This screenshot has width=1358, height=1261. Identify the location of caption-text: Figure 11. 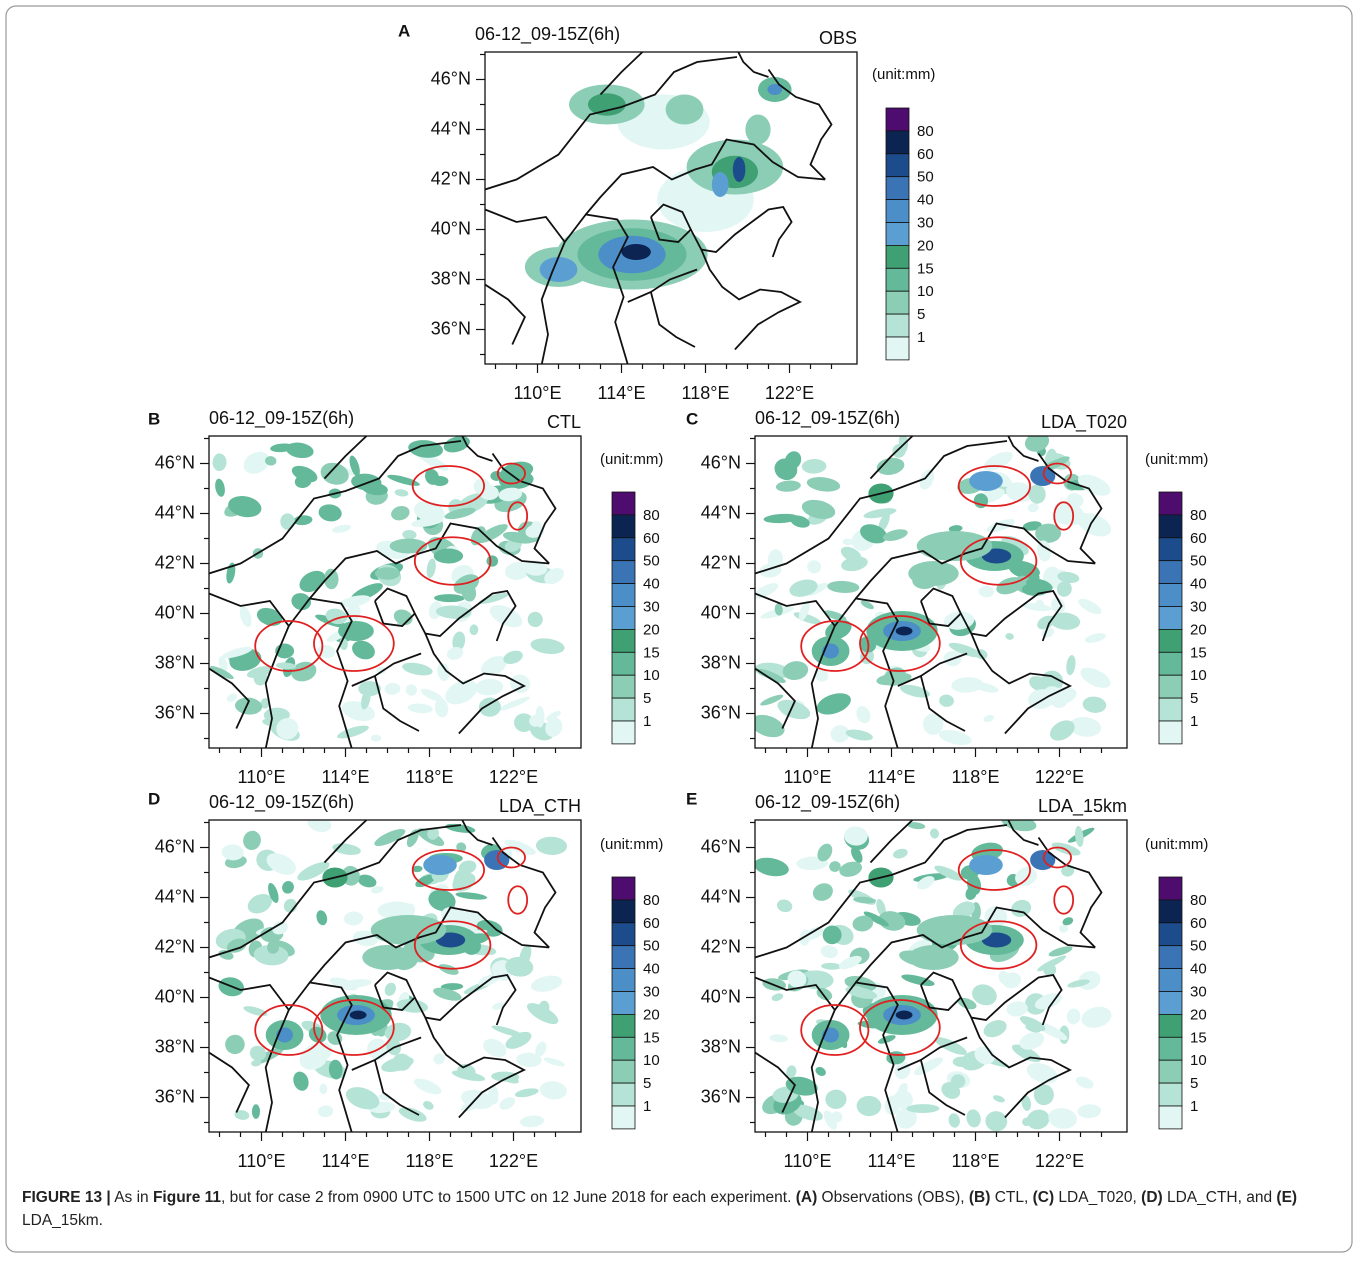
(187, 1197).